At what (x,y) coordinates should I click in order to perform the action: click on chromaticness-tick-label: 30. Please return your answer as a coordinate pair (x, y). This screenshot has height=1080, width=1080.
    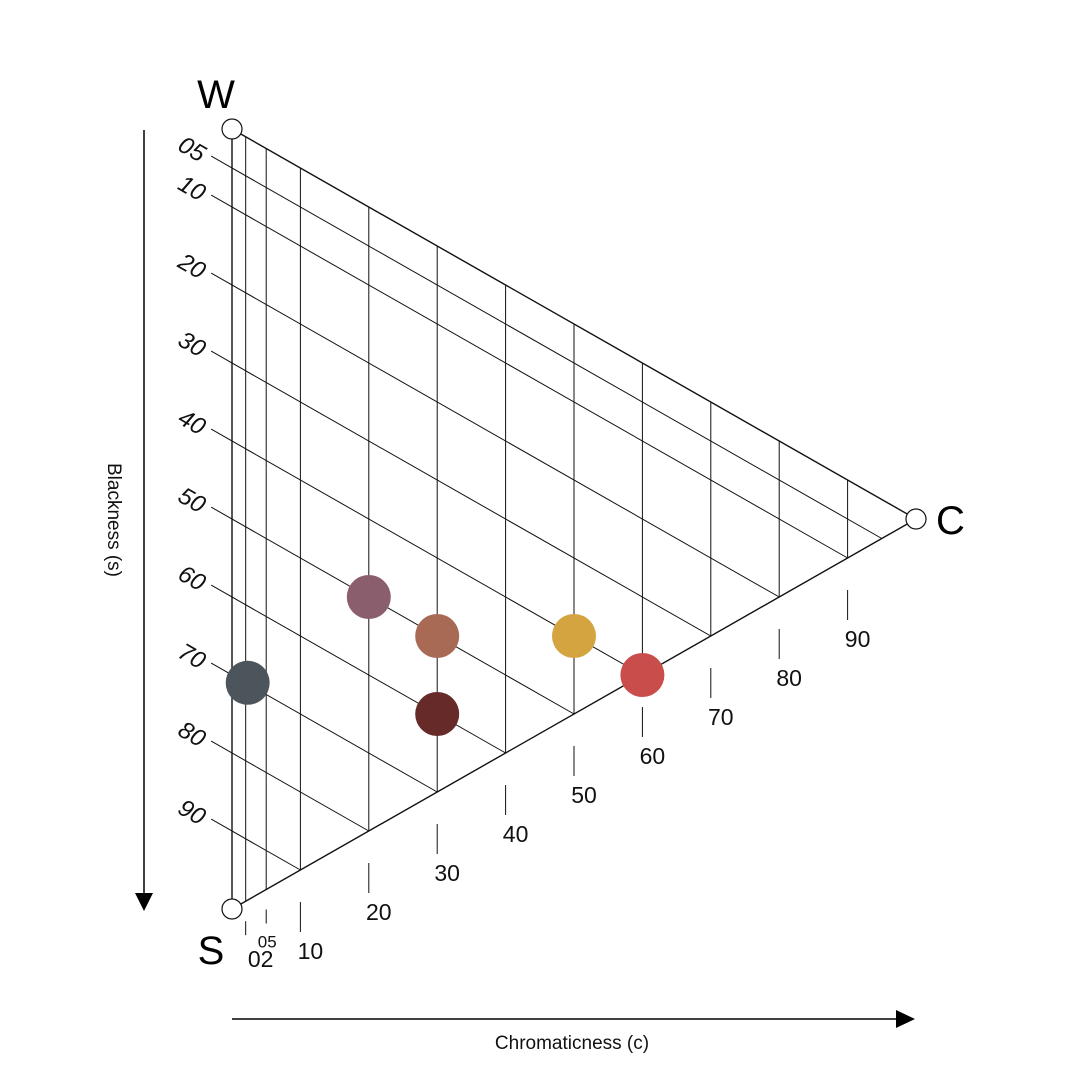
    Looking at the image, I should click on (447, 873).